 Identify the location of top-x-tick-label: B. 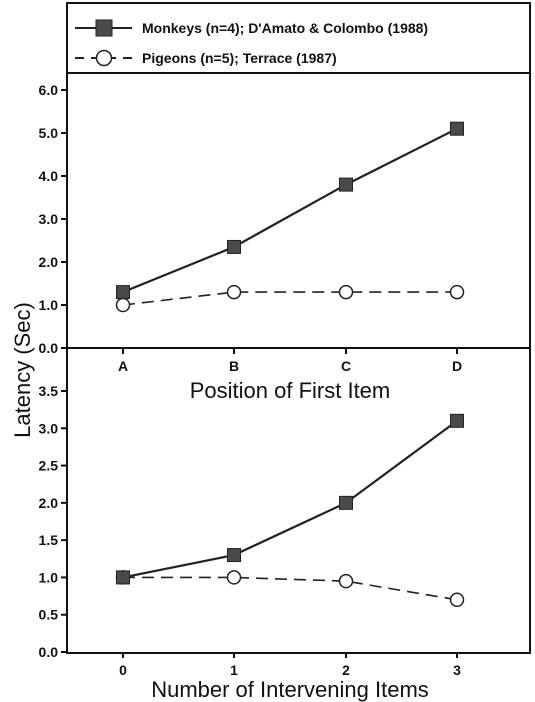
(234, 366).